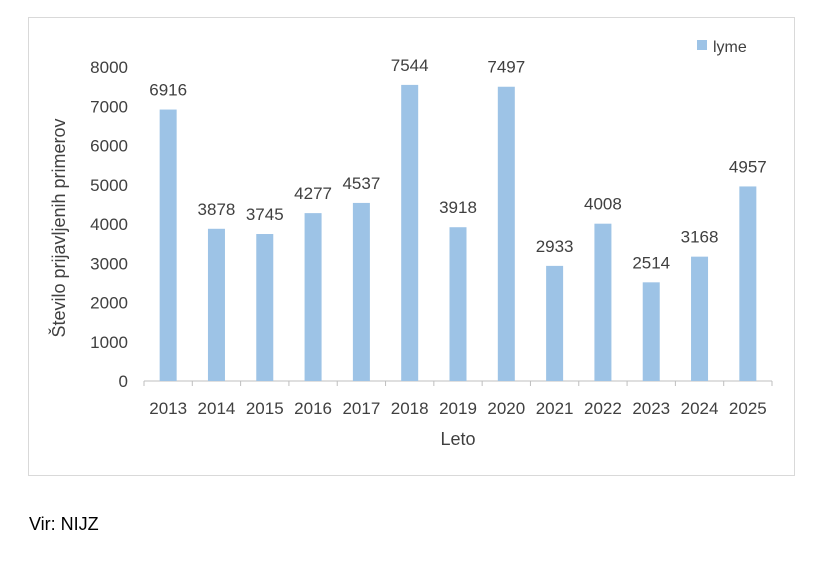 The width and height of the screenshot is (829, 574). Describe the element at coordinates (700, 408) in the screenshot. I see `x-tick-label: 2024` at that location.